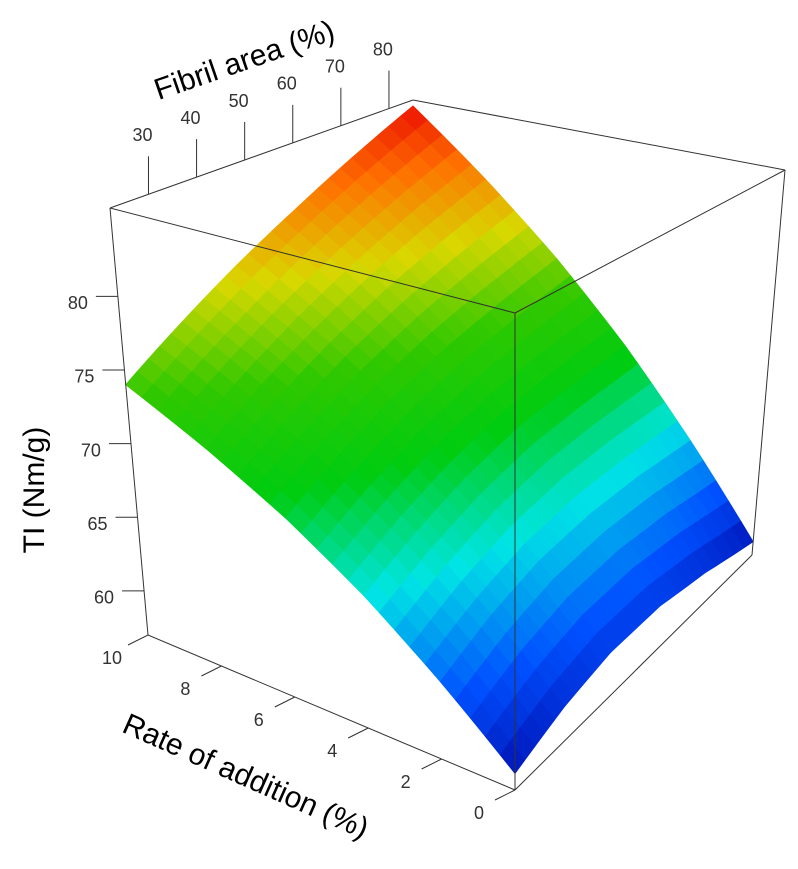  I want to click on y-tick-label: 0, so click(479, 813).